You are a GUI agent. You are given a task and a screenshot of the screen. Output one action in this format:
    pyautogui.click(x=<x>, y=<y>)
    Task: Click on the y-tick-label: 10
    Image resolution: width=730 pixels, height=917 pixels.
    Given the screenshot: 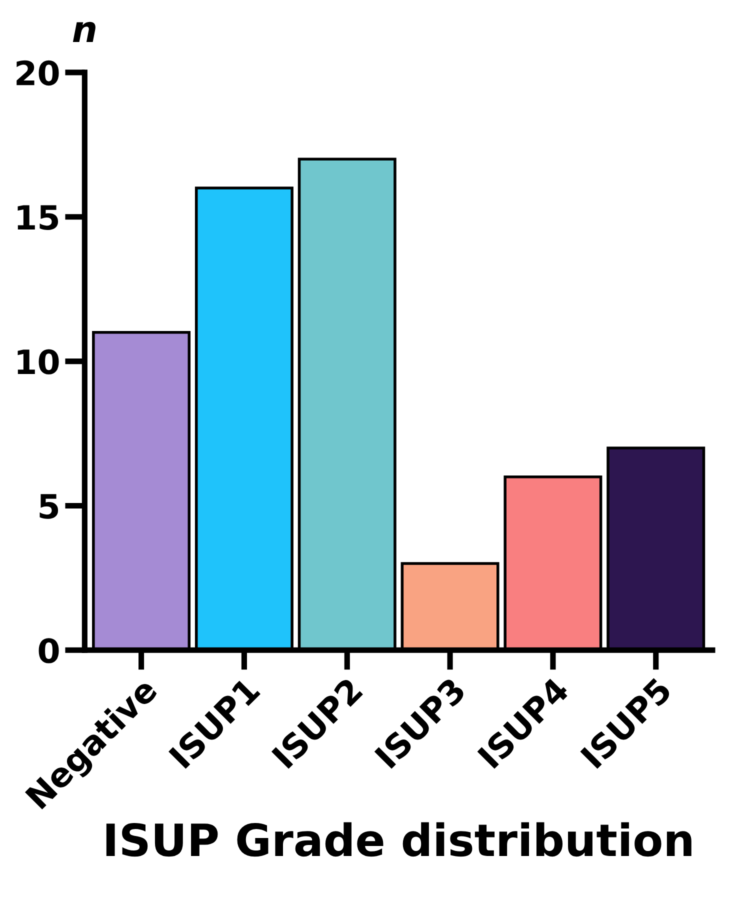 What is the action you would take?
    pyautogui.click(x=38, y=361)
    